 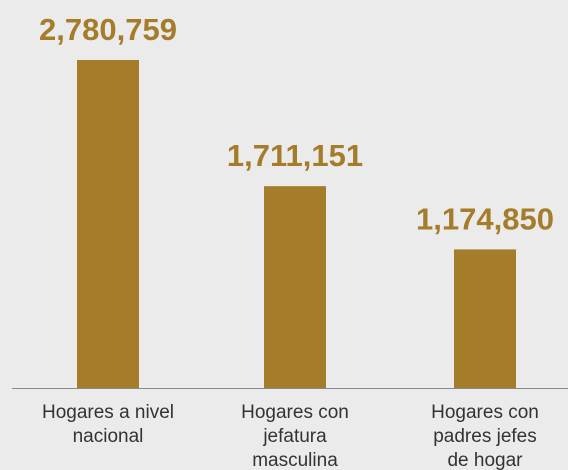 I want to click on x-tick-label-2-line-1: Hogares con, so click(x=295, y=412).